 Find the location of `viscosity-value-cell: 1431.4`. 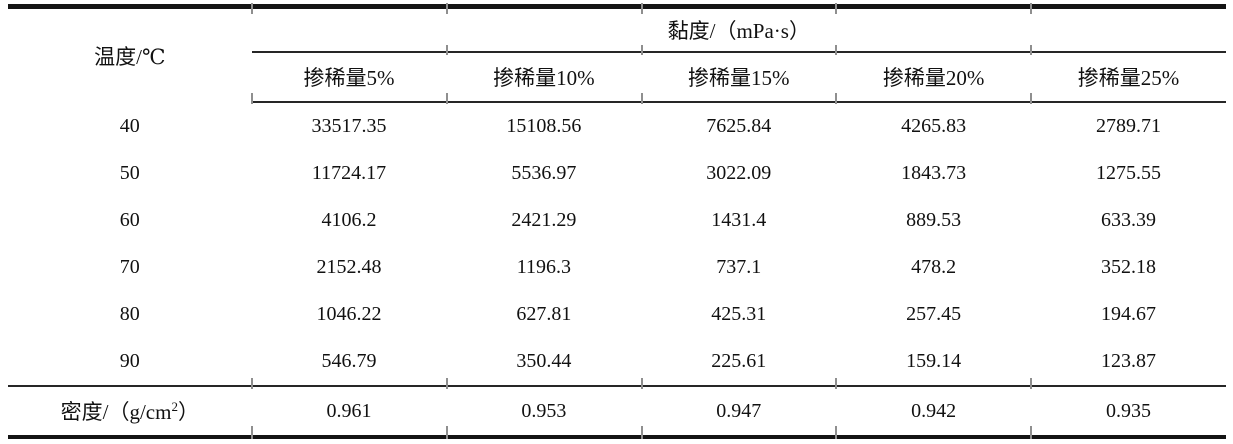

viscosity-value-cell: 1431.4 is located at coordinates (739, 220).